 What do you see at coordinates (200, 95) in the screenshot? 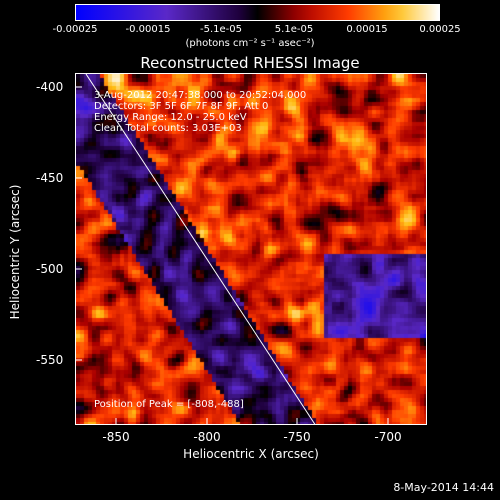
I see `time-range: 3-Aug-2012 20:47:38.000 to 20:52:04.000` at bounding box center [200, 95].